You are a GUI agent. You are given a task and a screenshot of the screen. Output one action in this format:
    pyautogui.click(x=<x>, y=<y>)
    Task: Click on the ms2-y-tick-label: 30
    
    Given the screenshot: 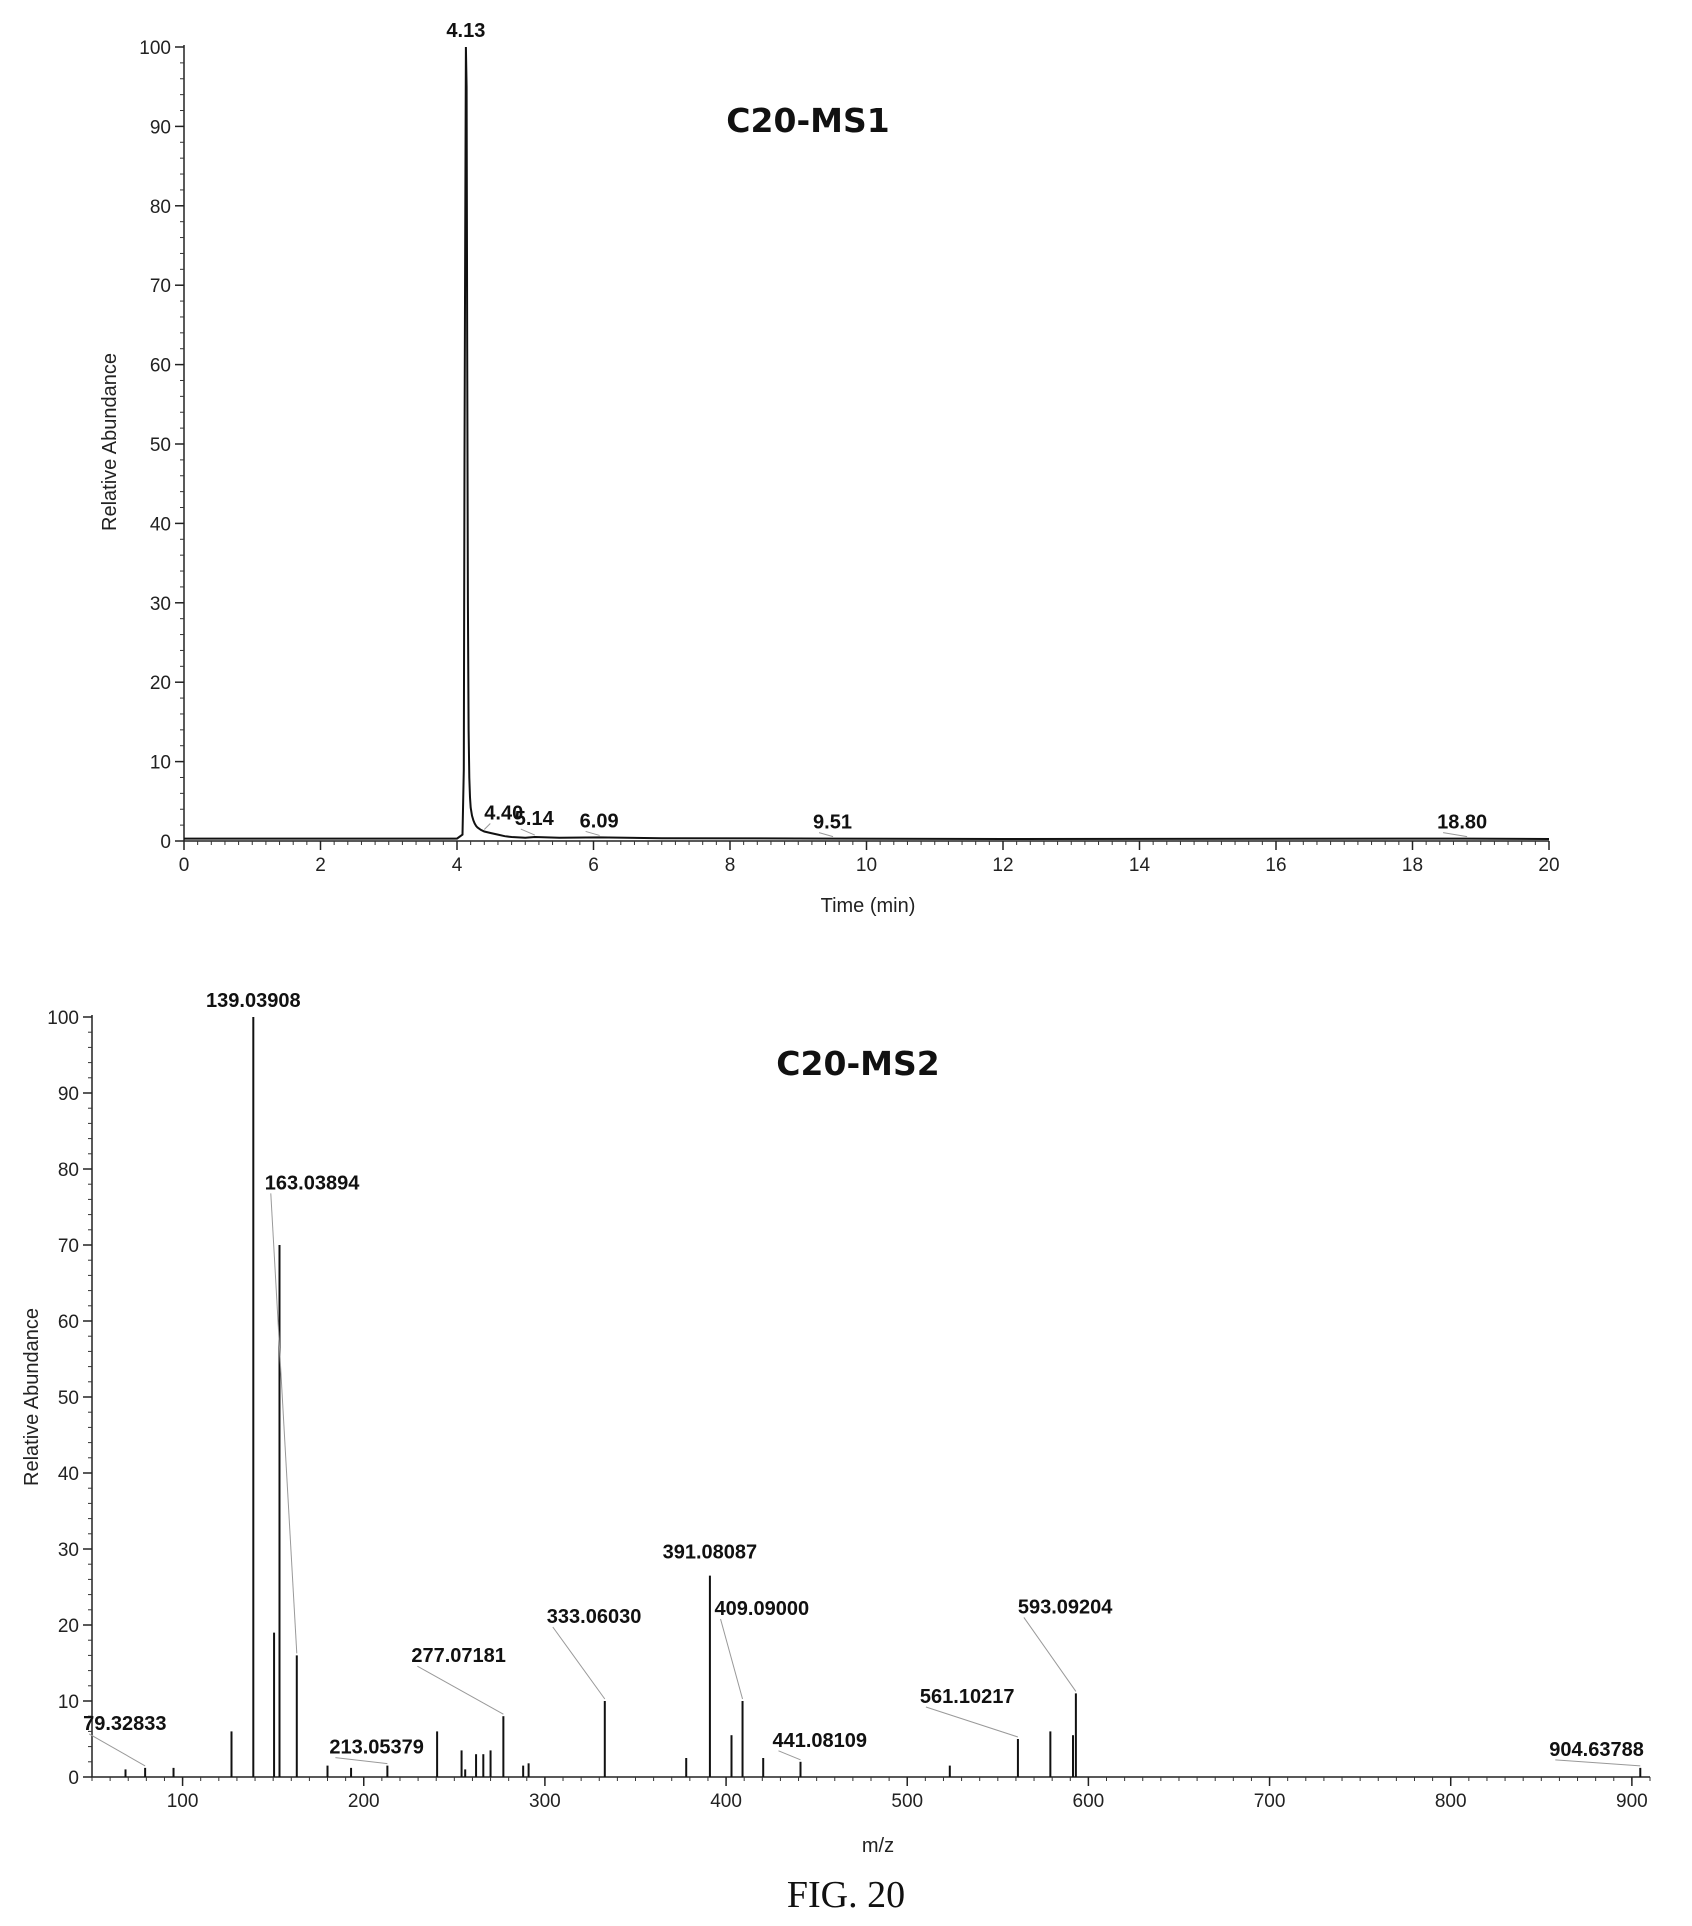 What is the action you would take?
    pyautogui.click(x=68, y=1550)
    